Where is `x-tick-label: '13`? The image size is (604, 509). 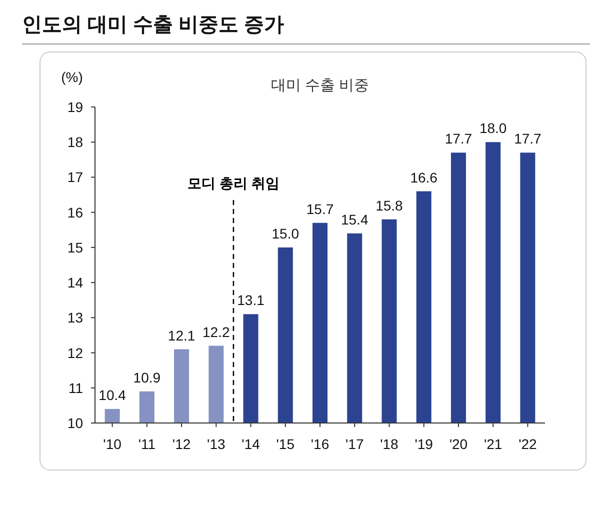
x-tick-label: '13 is located at coordinates (216, 444).